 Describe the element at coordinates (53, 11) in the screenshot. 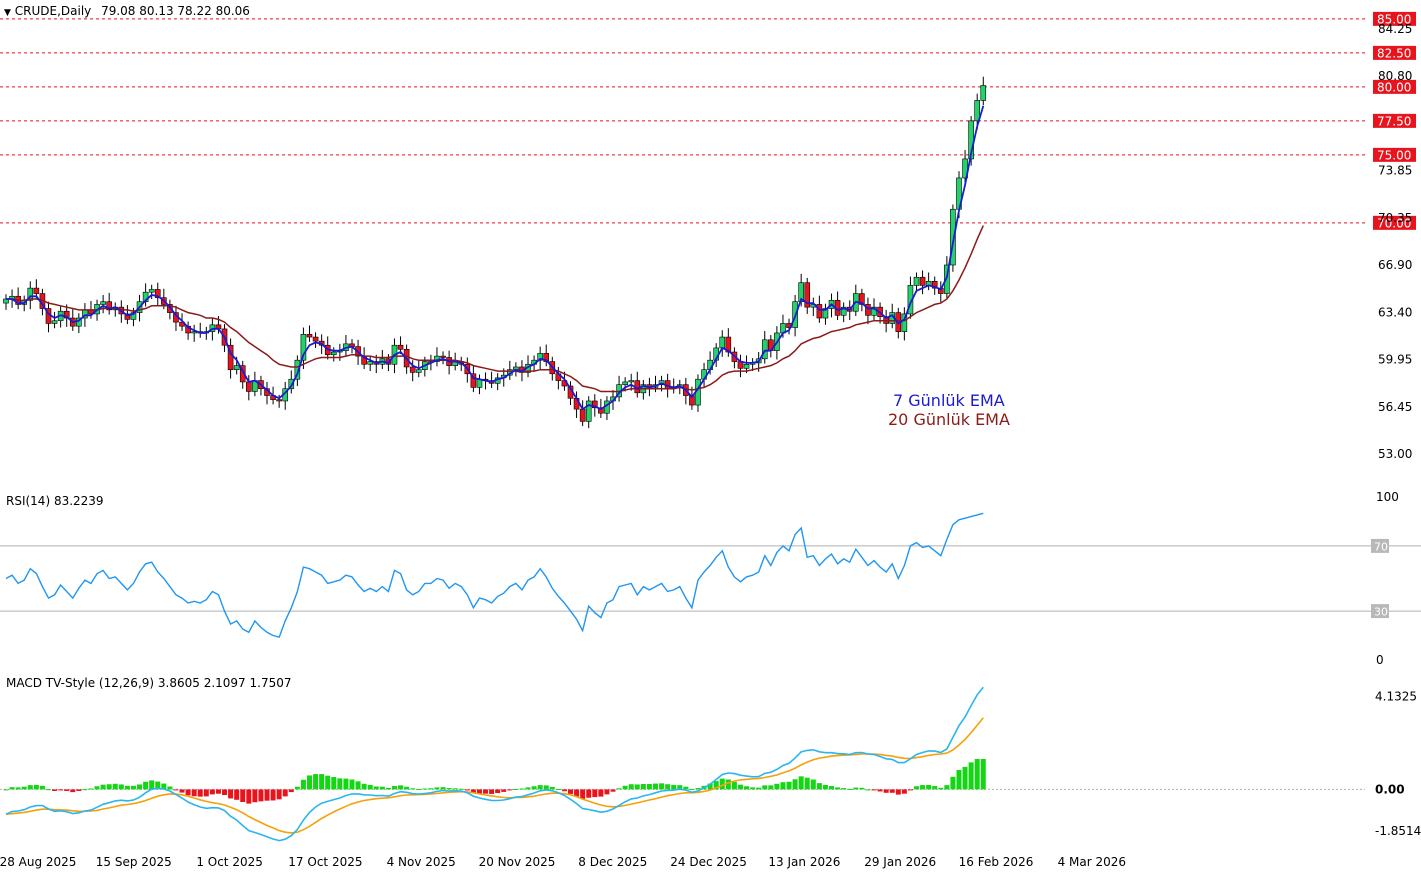

I see `symbol-label: CRUDE,Daily` at that location.